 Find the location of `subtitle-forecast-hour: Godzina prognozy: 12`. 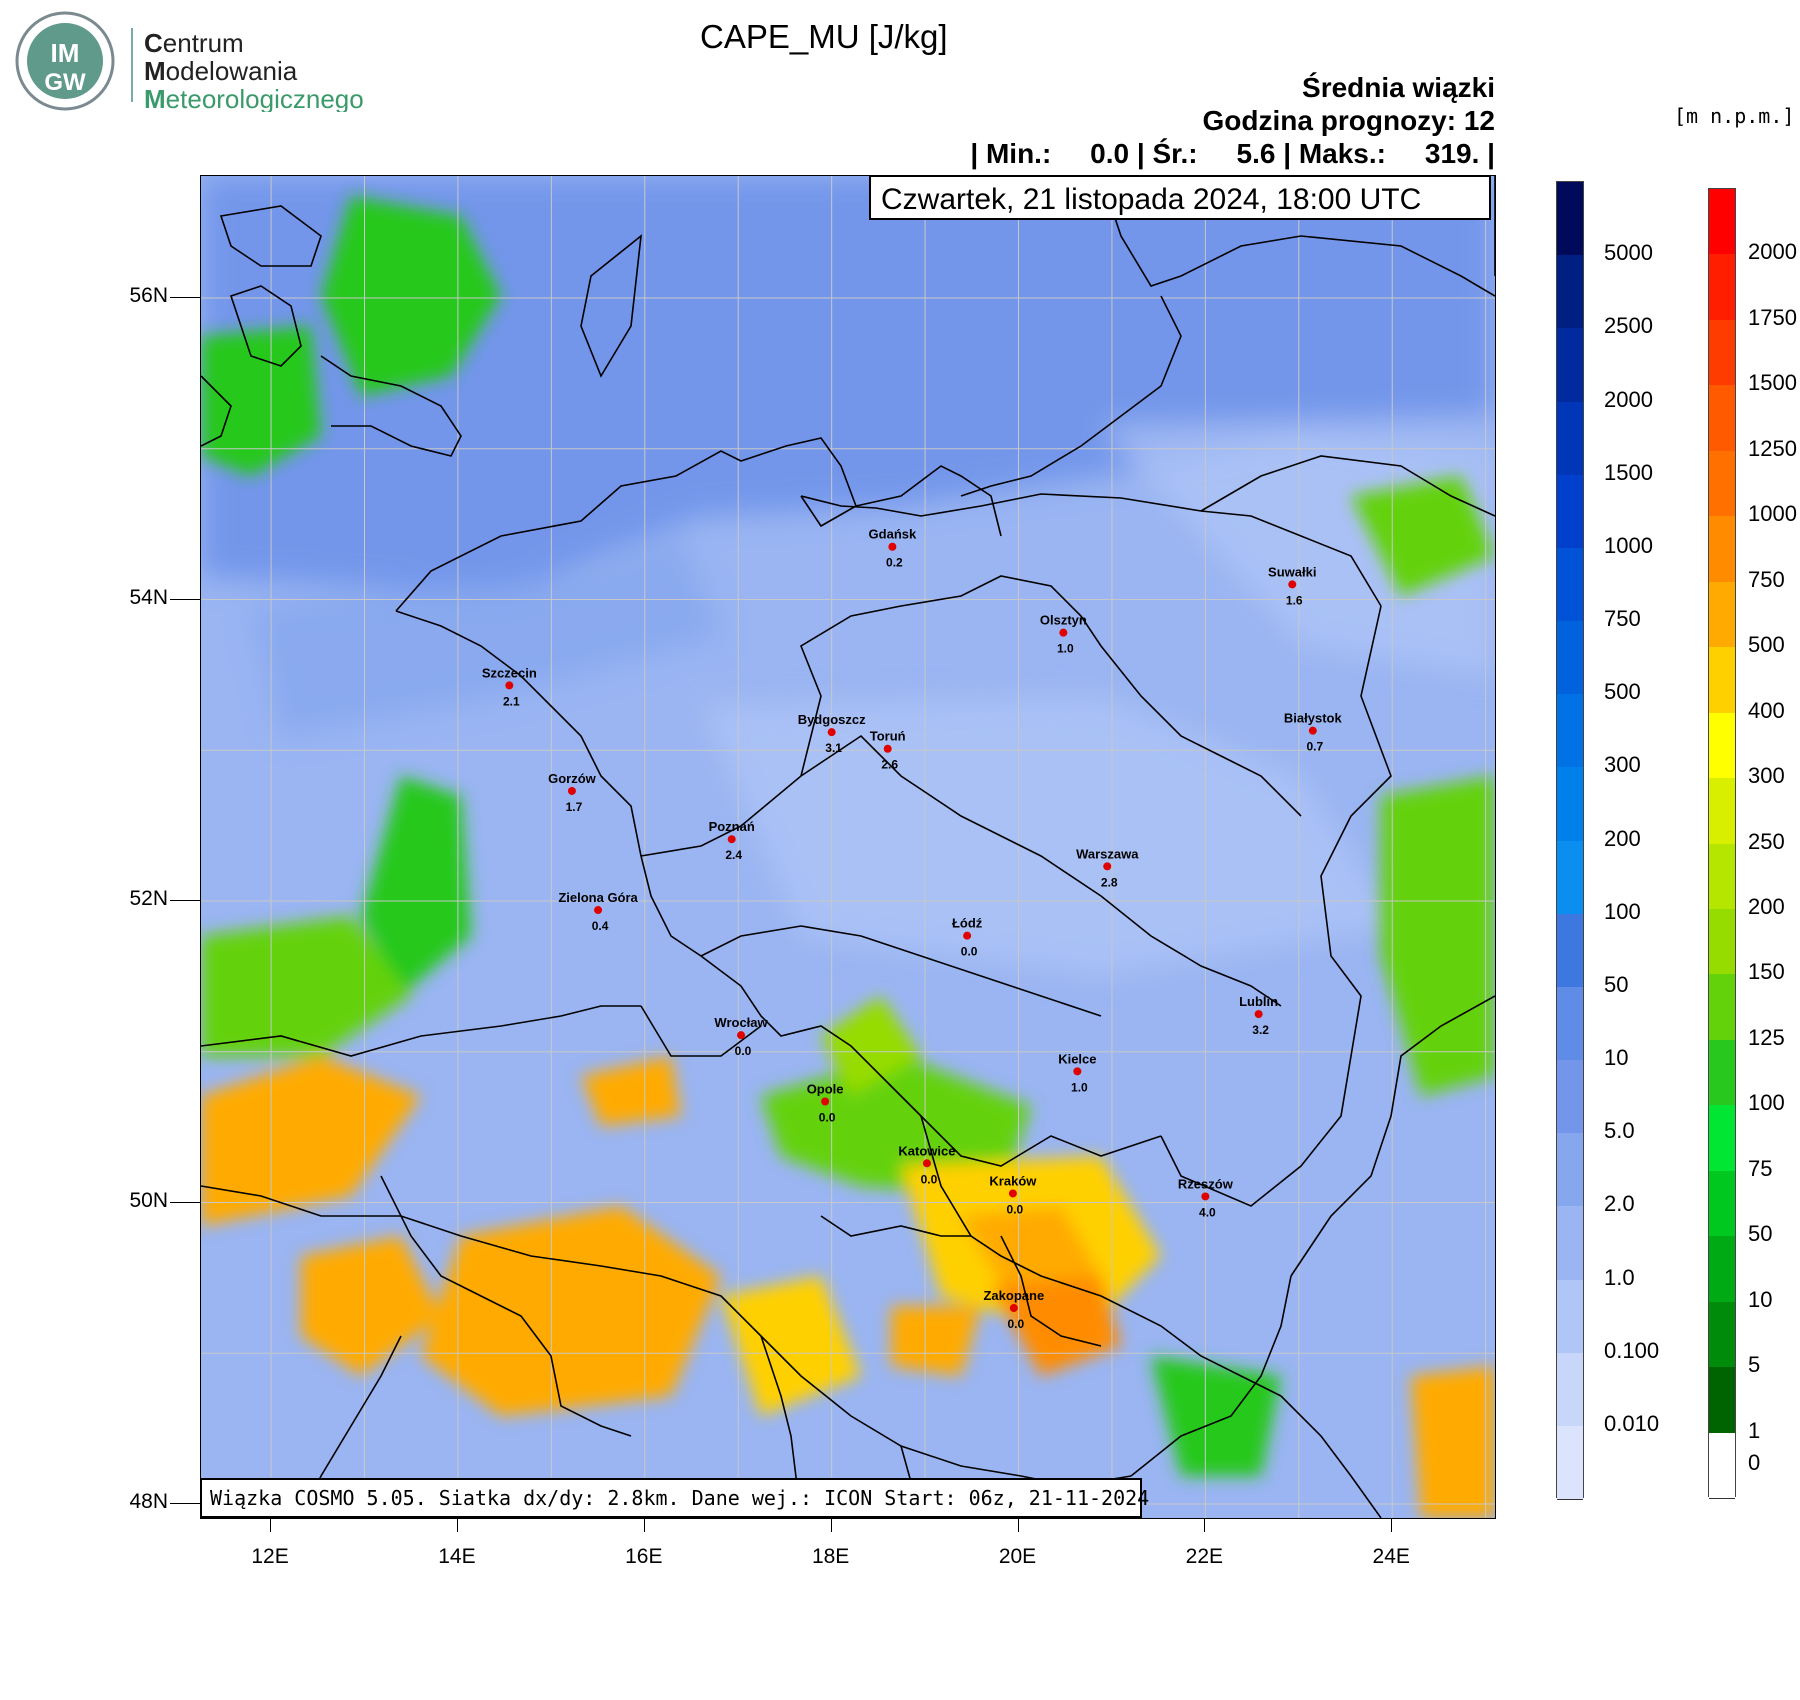

subtitle-forecast-hour: Godzina prognozy: 12 is located at coordinates (1348, 120).